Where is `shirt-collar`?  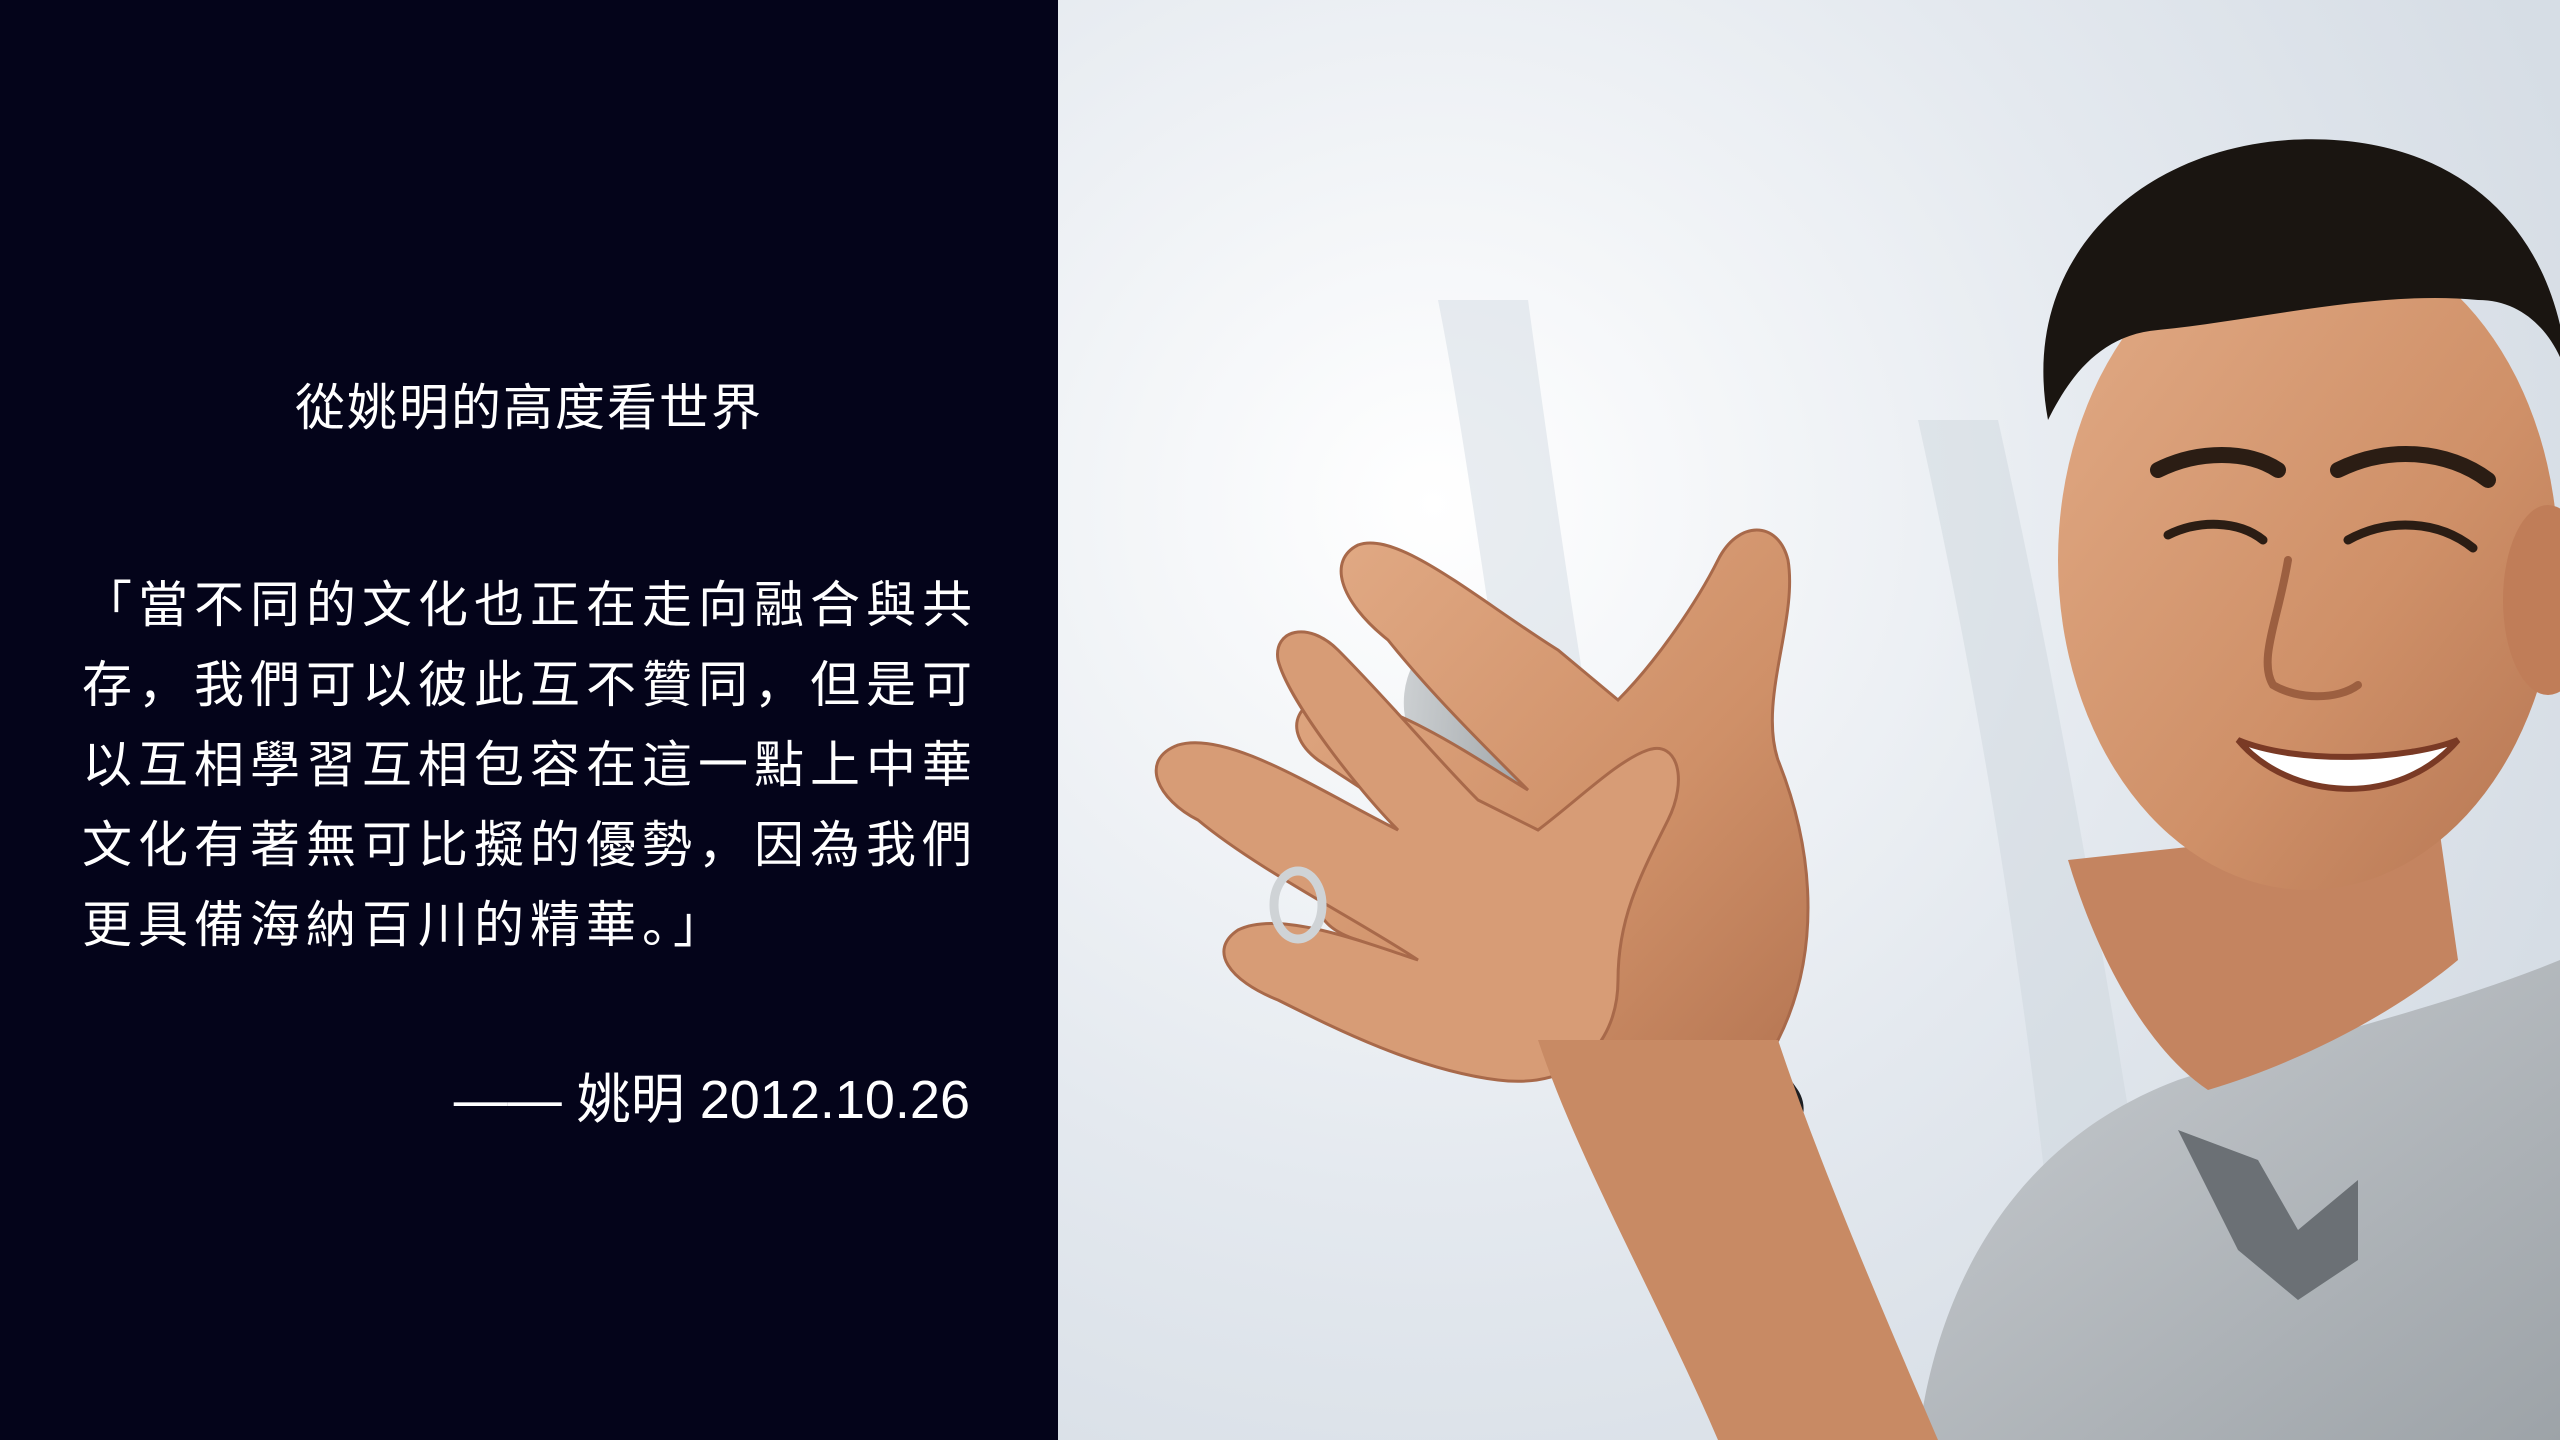 shirt-collar is located at coordinates (2268, 1215).